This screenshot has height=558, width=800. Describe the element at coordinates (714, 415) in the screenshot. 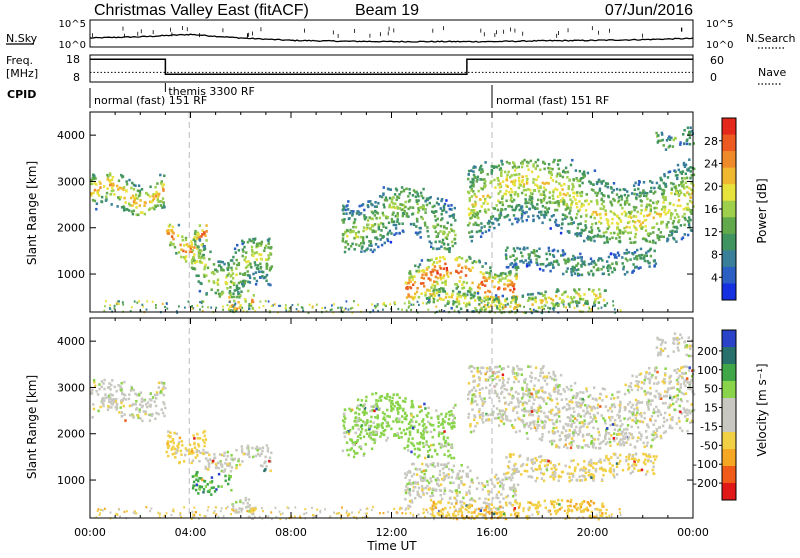

I see `velocity-colorbar: 200 100 50 15 -15 -50 -100 -200` at that location.